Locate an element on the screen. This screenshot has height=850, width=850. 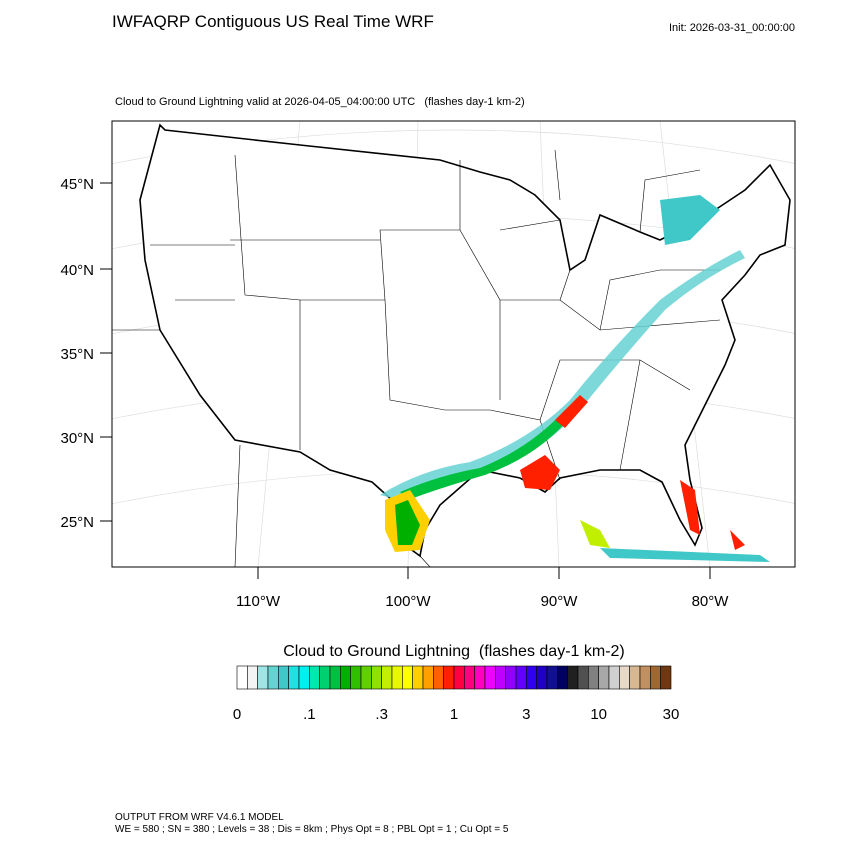
lon-label: 90°W is located at coordinates (560, 601).